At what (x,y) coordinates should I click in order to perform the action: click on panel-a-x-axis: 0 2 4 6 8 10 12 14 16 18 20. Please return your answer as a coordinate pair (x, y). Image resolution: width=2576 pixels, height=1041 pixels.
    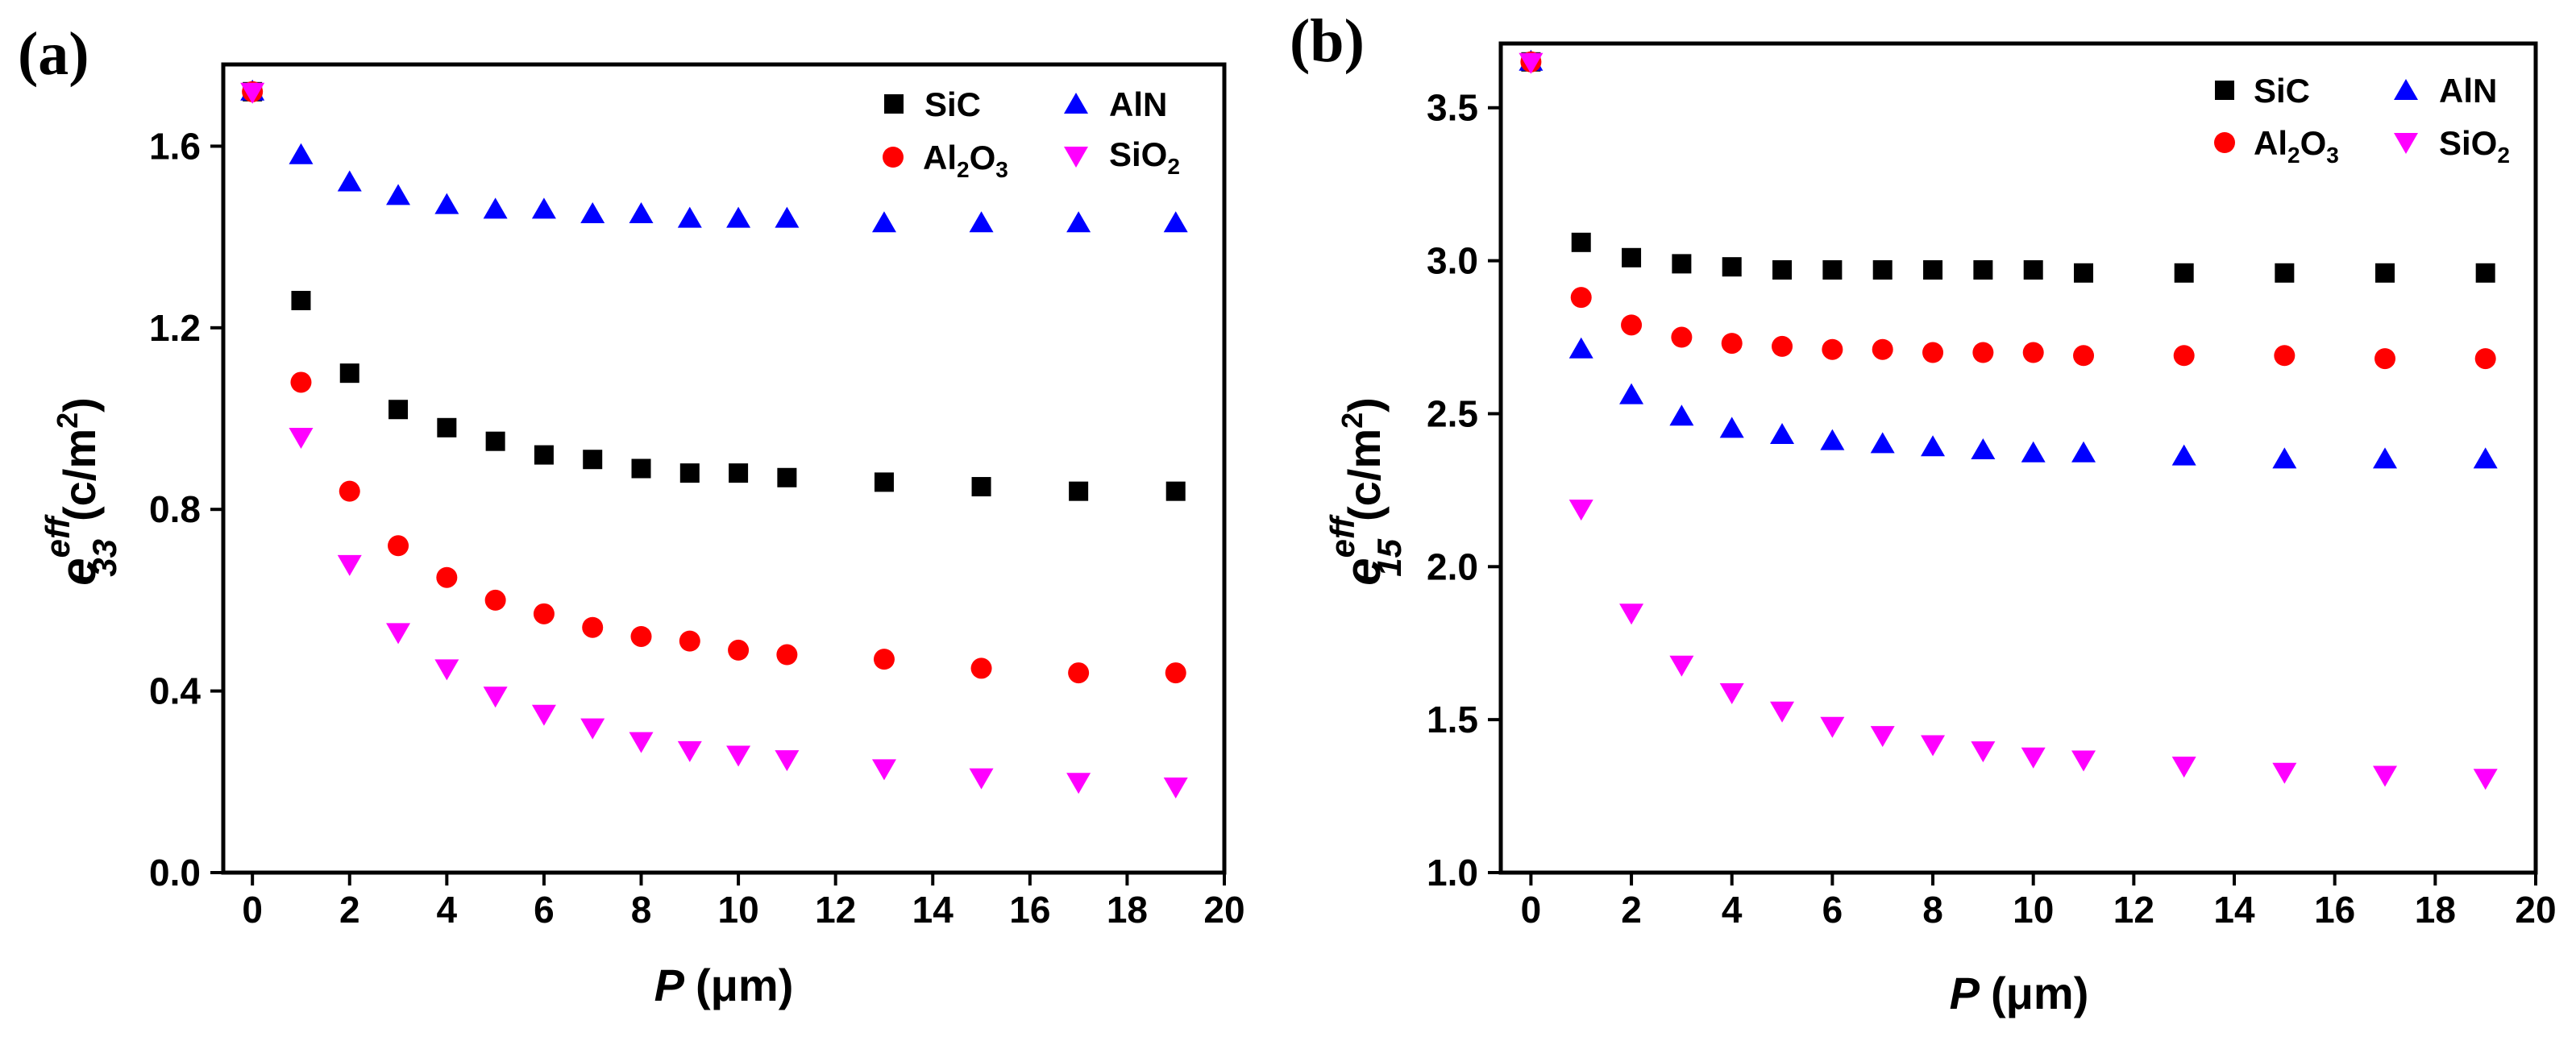
    Looking at the image, I should click on (743, 902).